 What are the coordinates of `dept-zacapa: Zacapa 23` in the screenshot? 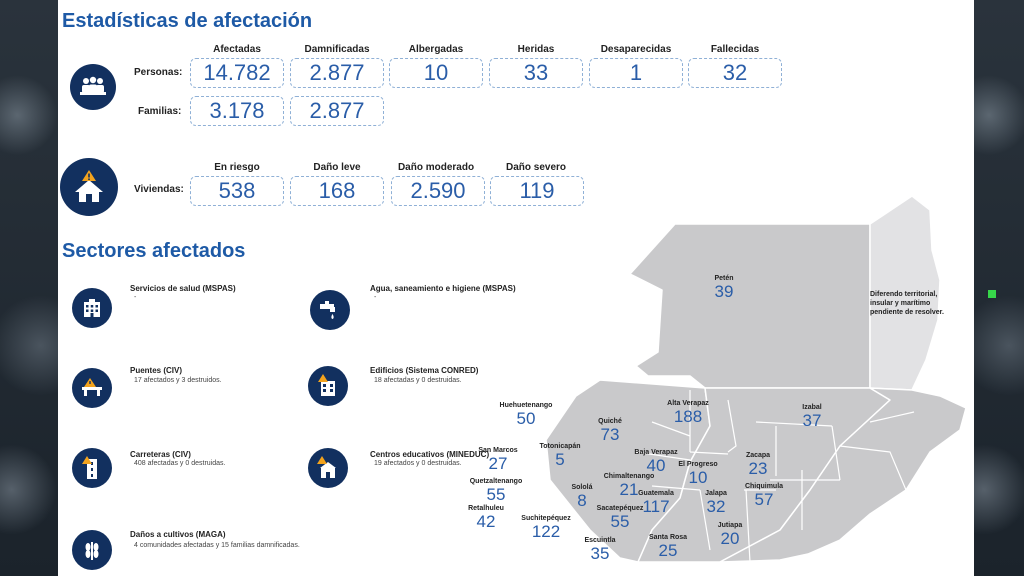 It's located at (758, 465).